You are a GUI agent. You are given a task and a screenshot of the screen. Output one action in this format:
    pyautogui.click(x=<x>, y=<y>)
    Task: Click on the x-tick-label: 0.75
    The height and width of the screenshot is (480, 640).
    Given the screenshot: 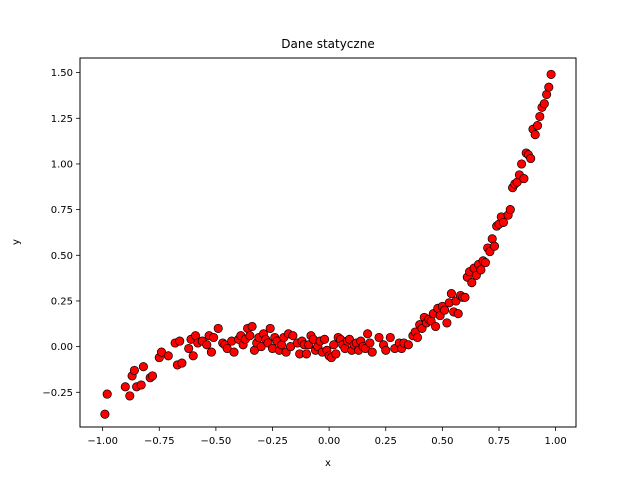 What is the action you would take?
    pyautogui.click(x=499, y=441)
    